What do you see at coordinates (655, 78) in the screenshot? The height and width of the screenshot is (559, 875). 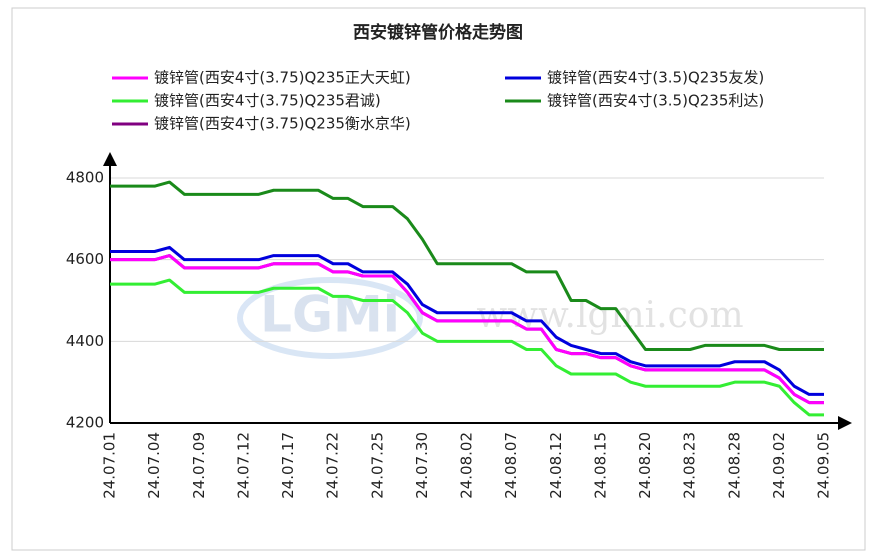 I see `legend-label: 镀锌管(西安4寸(3.5)Q235友发)` at bounding box center [655, 78].